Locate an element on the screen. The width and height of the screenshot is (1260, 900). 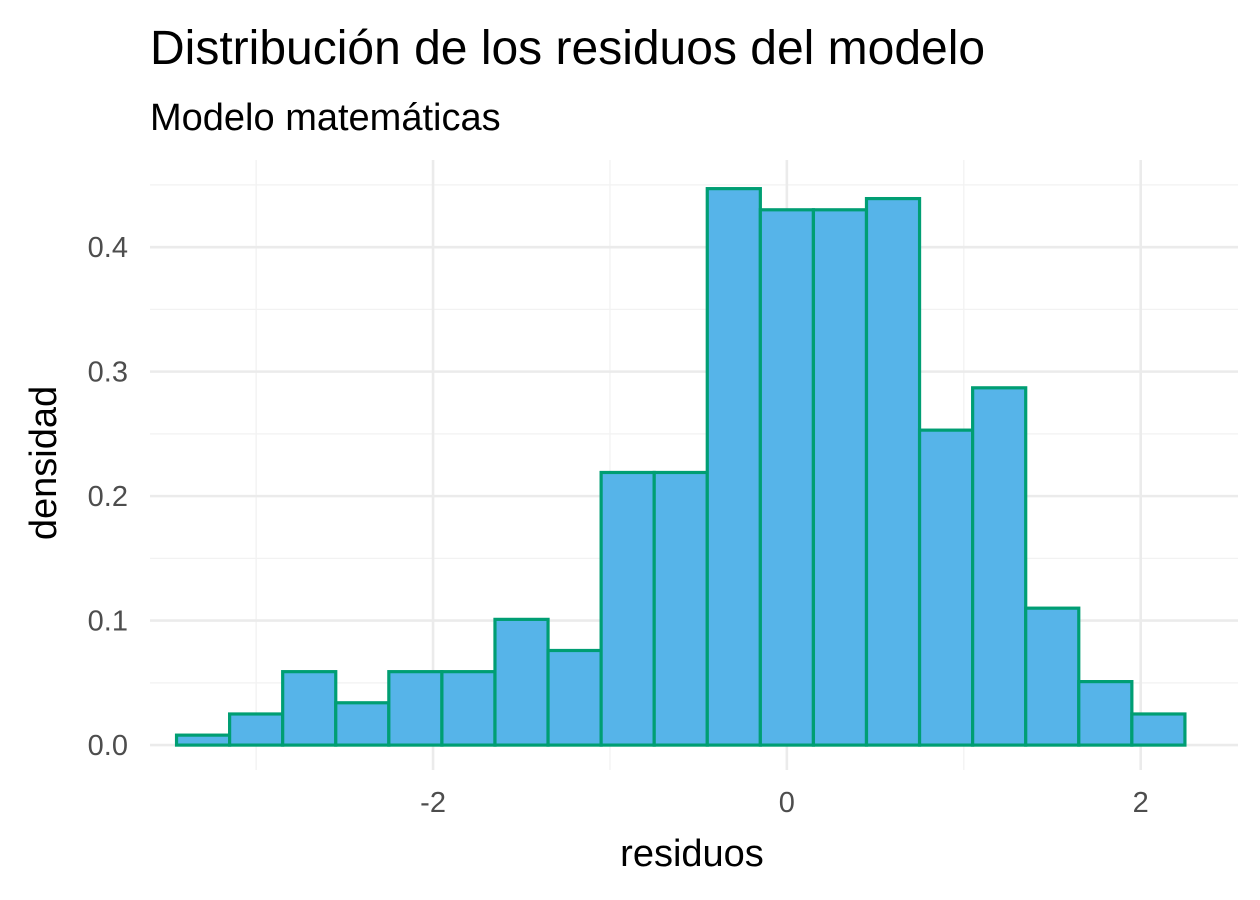
y-tick-label: 0.2 is located at coordinates (108, 497).